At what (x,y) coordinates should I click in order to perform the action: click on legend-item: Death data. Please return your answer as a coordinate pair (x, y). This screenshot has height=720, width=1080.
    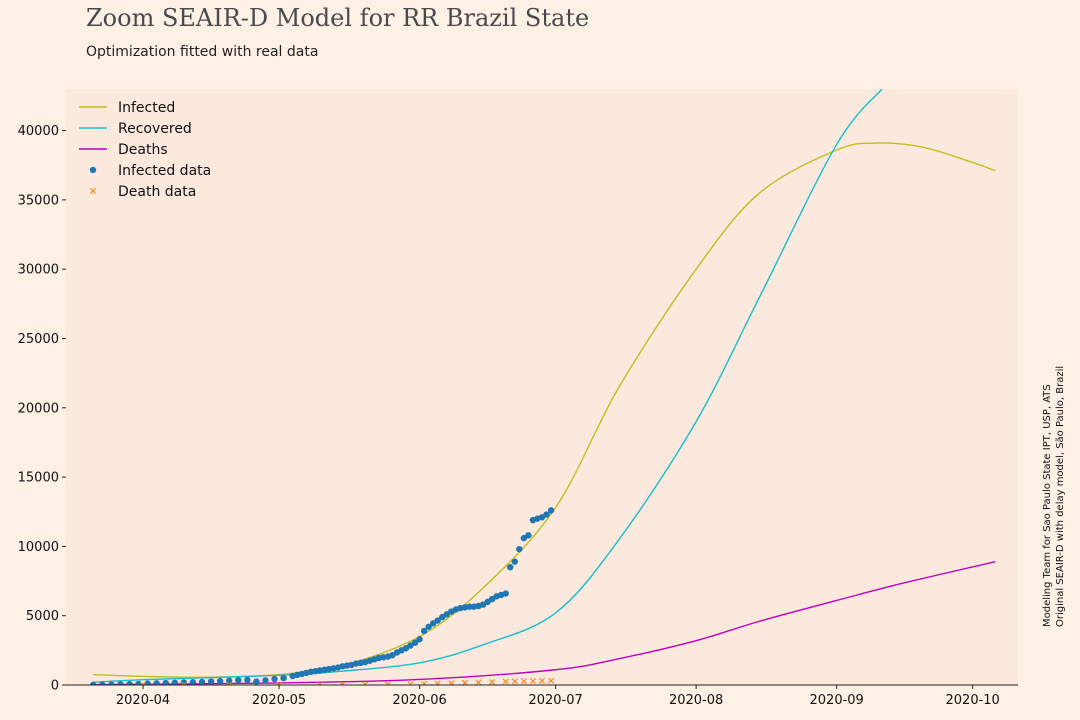
    Looking at the image, I should click on (143, 192).